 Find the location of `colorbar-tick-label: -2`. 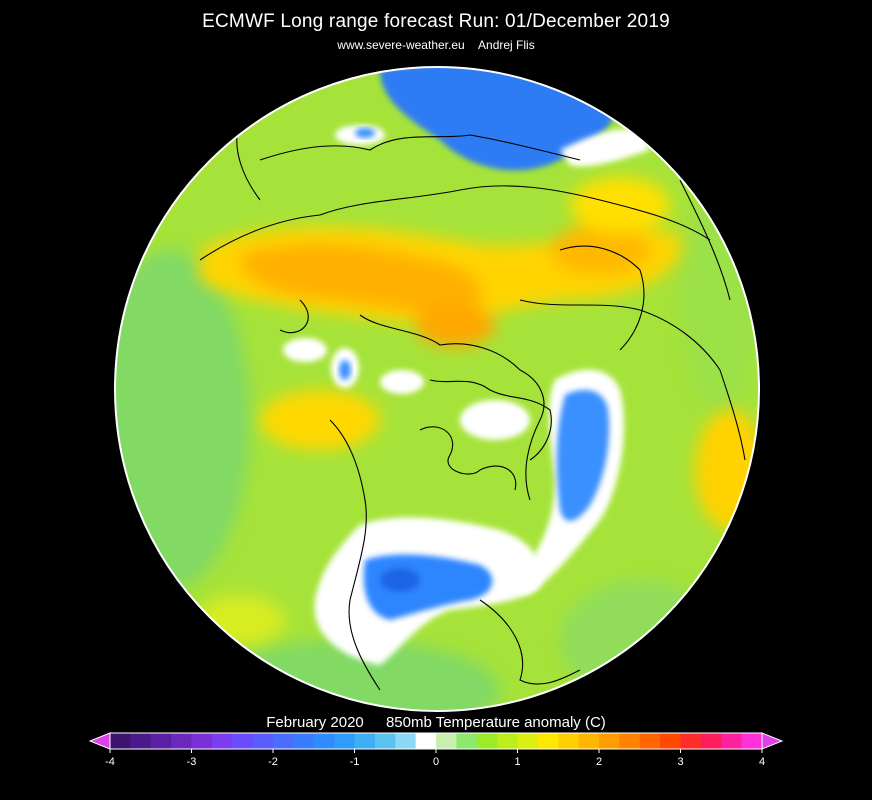

colorbar-tick-label: -2 is located at coordinates (273, 762).